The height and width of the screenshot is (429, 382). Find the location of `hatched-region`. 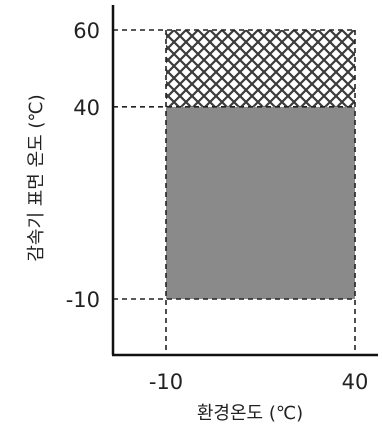

hatched-region is located at coordinates (260, 68).